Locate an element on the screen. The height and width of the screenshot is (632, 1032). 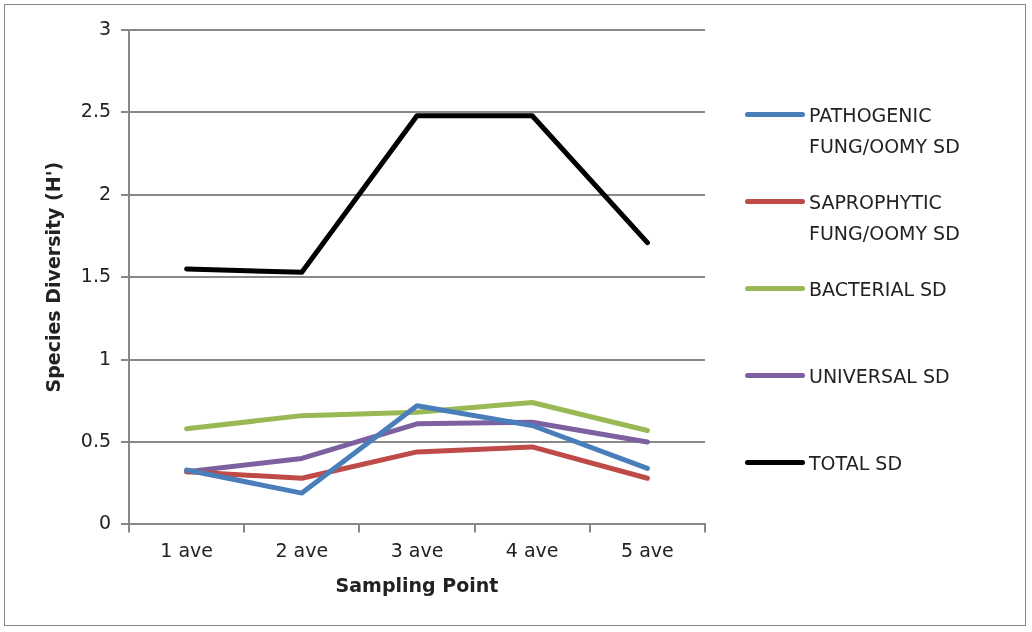
legend-label: BACTERIAL SD is located at coordinates (878, 289).